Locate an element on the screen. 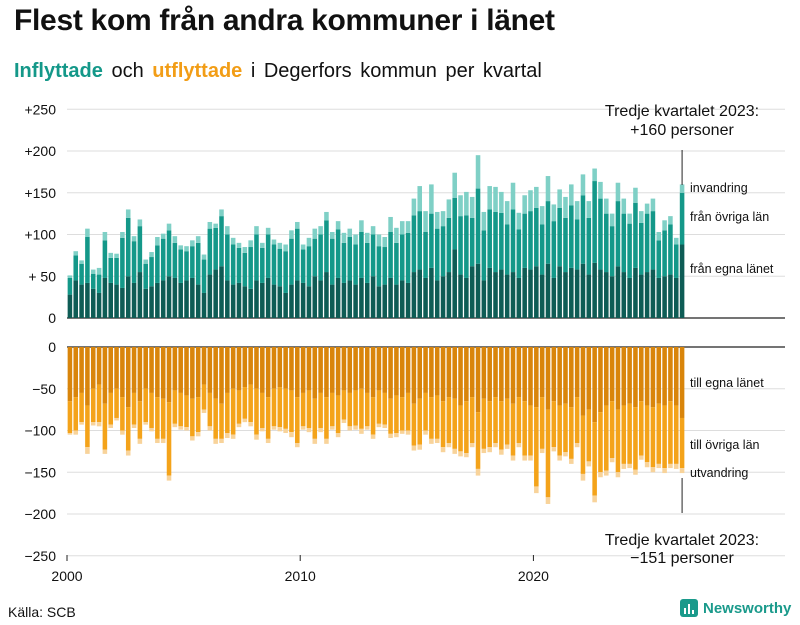  y-tick-label-bottom: 0 is located at coordinates (52, 347).